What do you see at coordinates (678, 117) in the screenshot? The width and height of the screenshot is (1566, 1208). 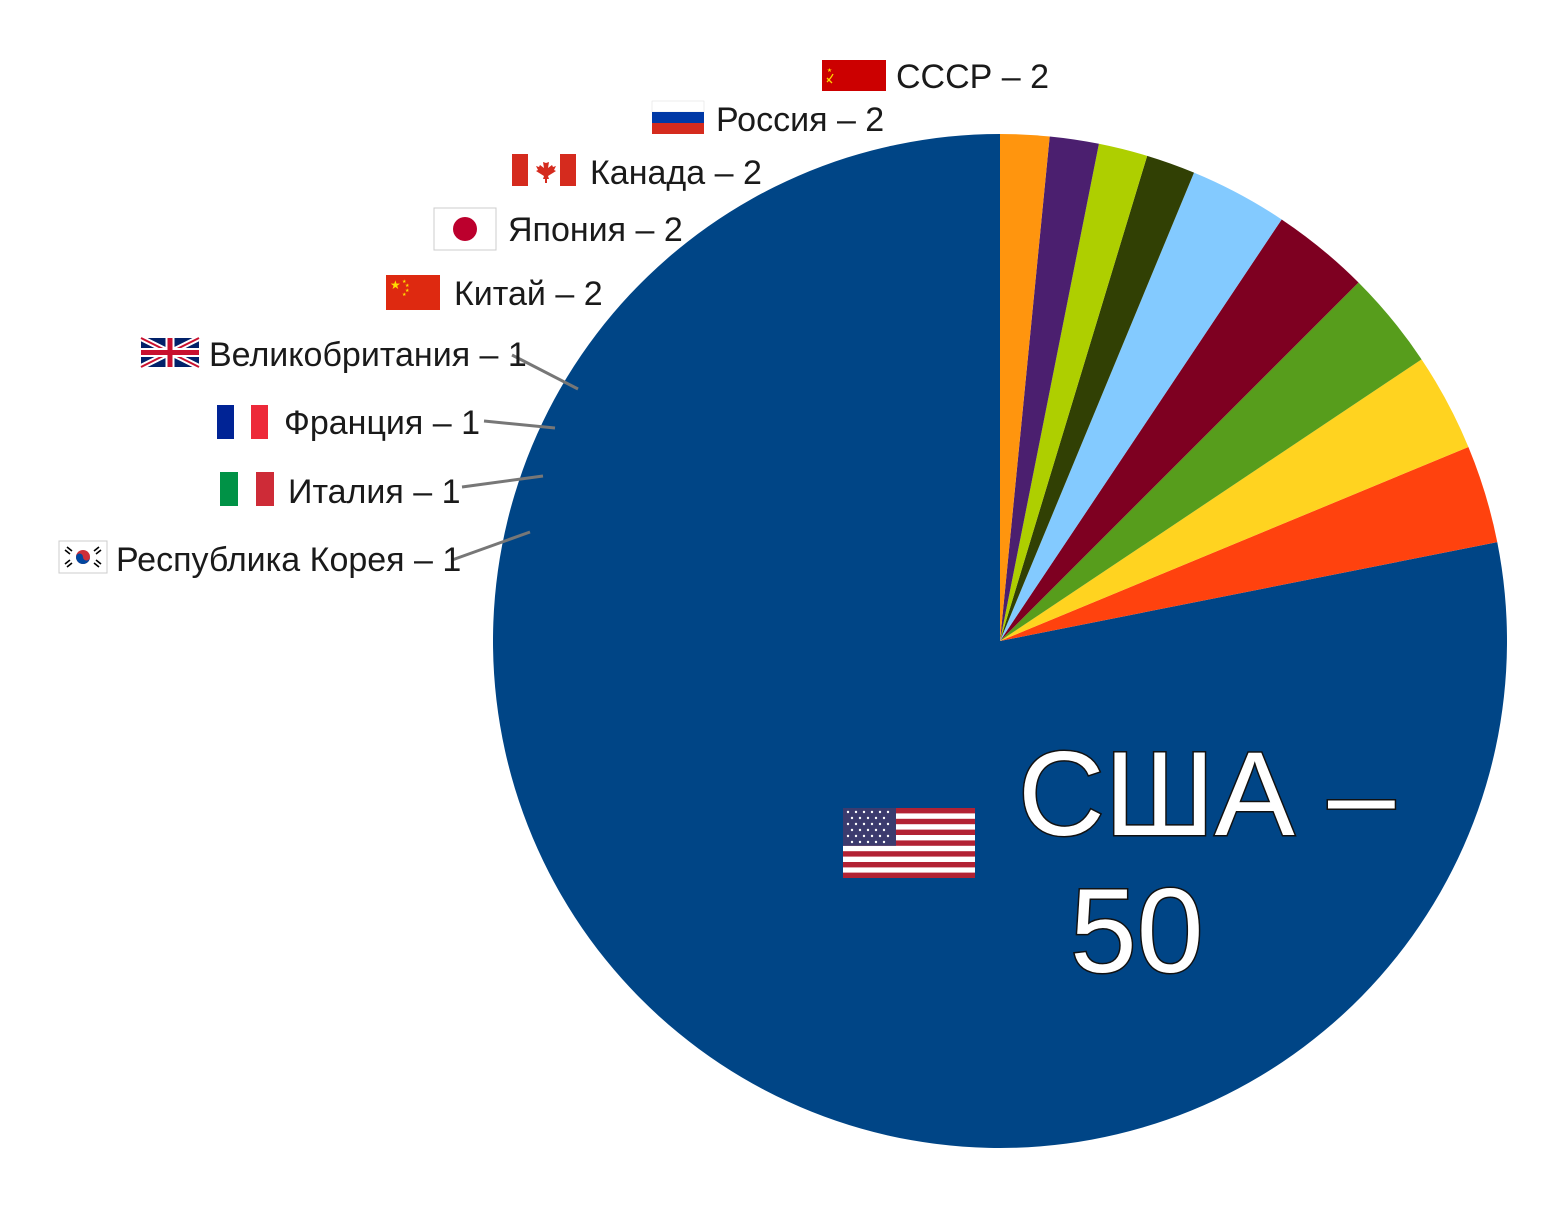 I see `russia-flag-icon` at bounding box center [678, 117].